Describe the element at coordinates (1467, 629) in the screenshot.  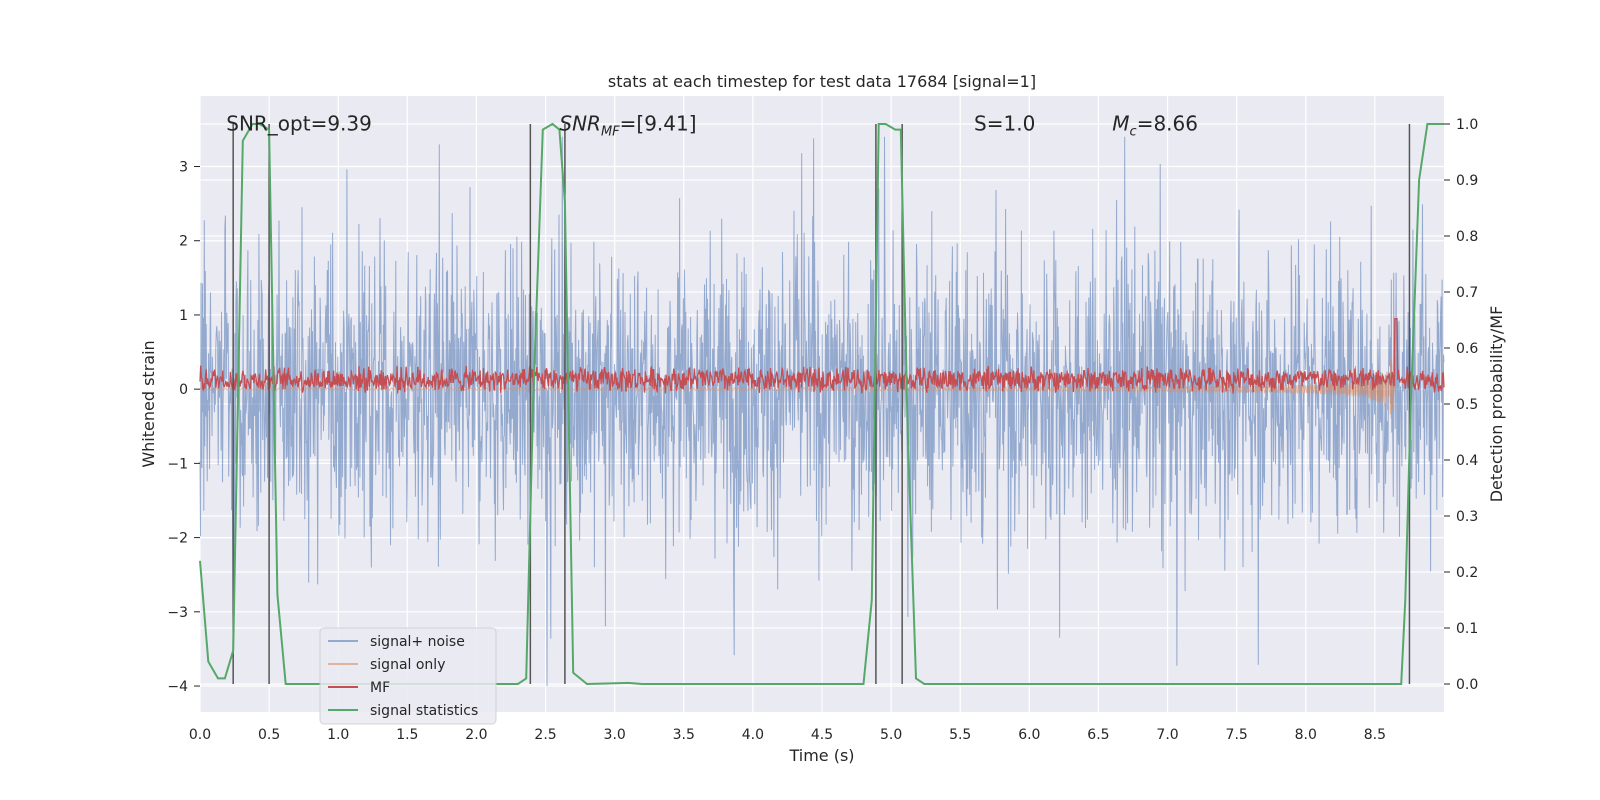
I see `y2-tick-label: 0.1` at that location.